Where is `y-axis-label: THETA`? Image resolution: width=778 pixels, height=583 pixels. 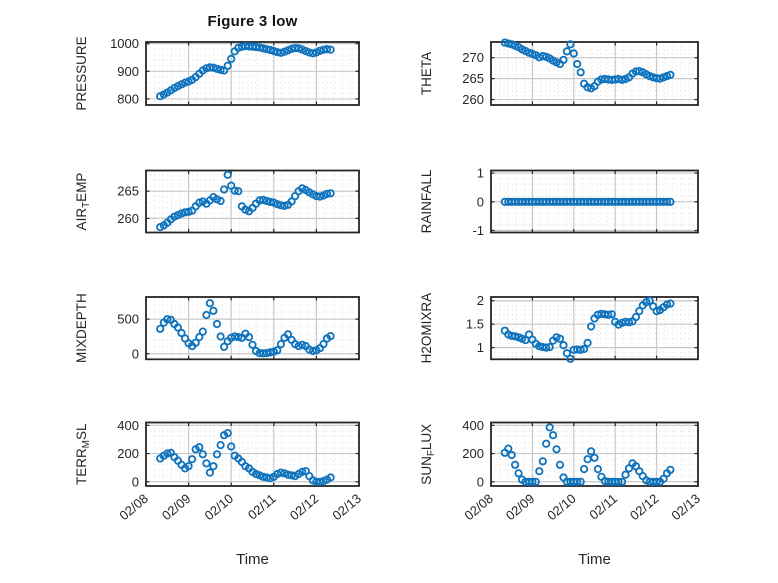
y-axis-label: THETA is located at coordinates (426, 73).